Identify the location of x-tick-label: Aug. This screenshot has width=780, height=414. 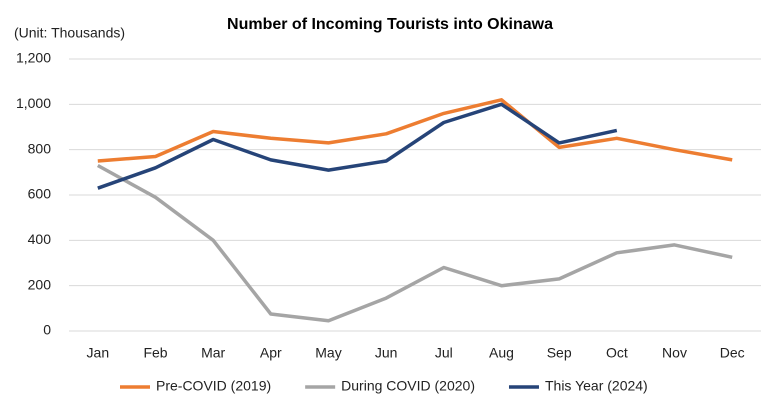
(501, 353).